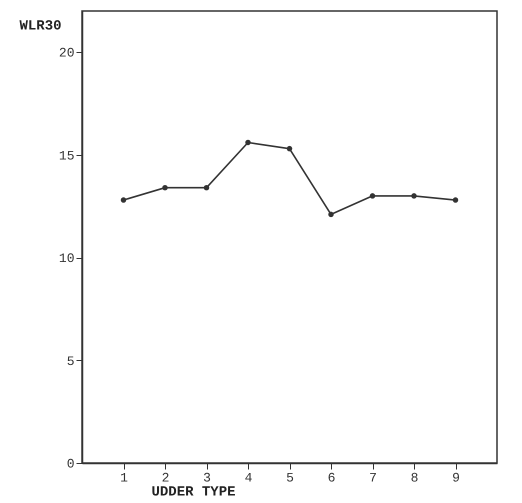  What do you see at coordinates (70, 361) in the screenshot?
I see `y-tick-label: 5` at bounding box center [70, 361].